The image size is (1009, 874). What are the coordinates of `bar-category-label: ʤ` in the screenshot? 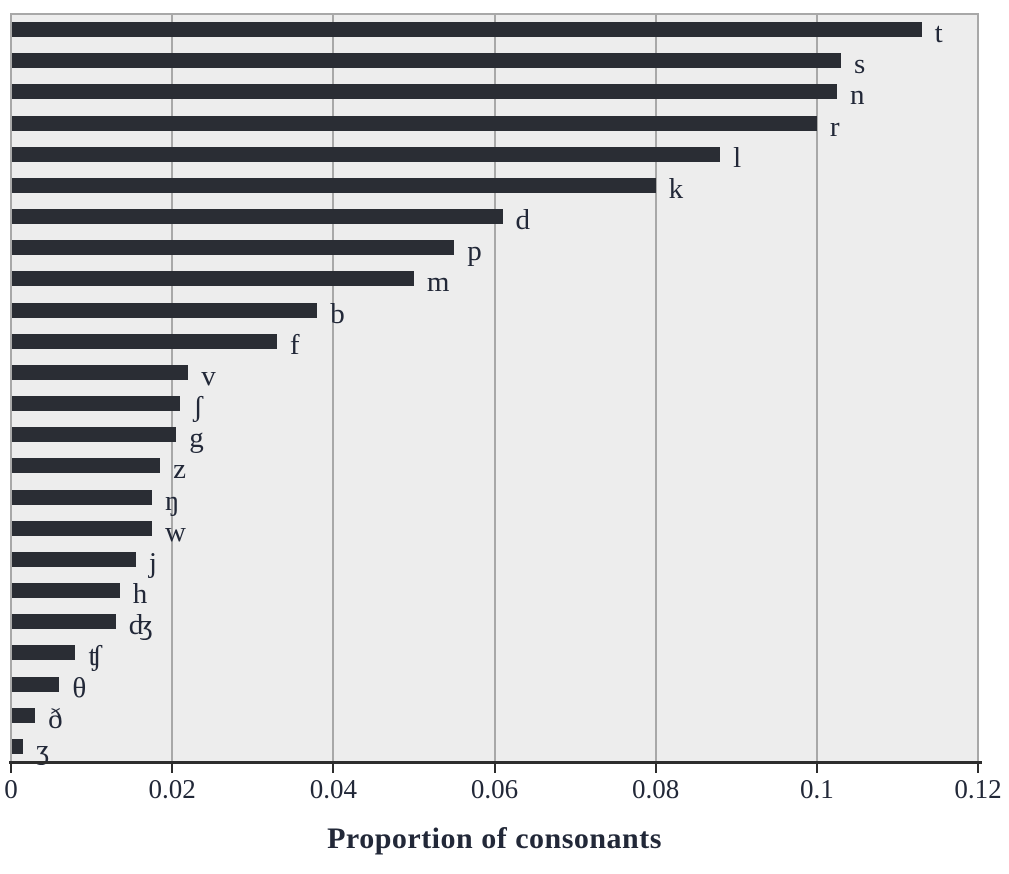 It's located at (141, 625).